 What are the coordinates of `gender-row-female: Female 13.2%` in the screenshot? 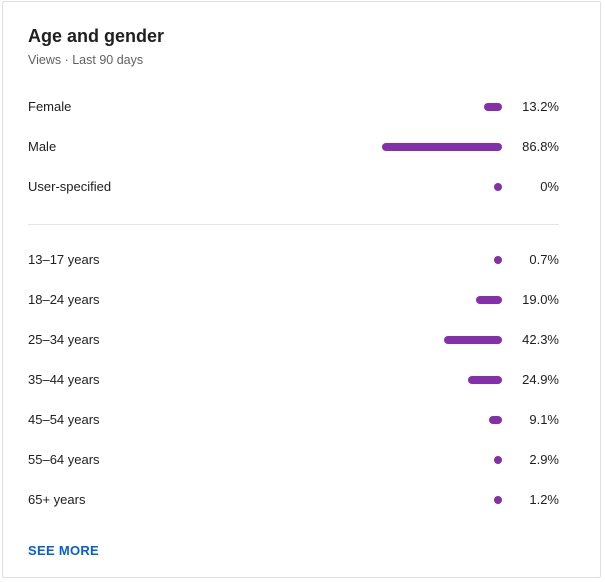 It's located at (293, 107).